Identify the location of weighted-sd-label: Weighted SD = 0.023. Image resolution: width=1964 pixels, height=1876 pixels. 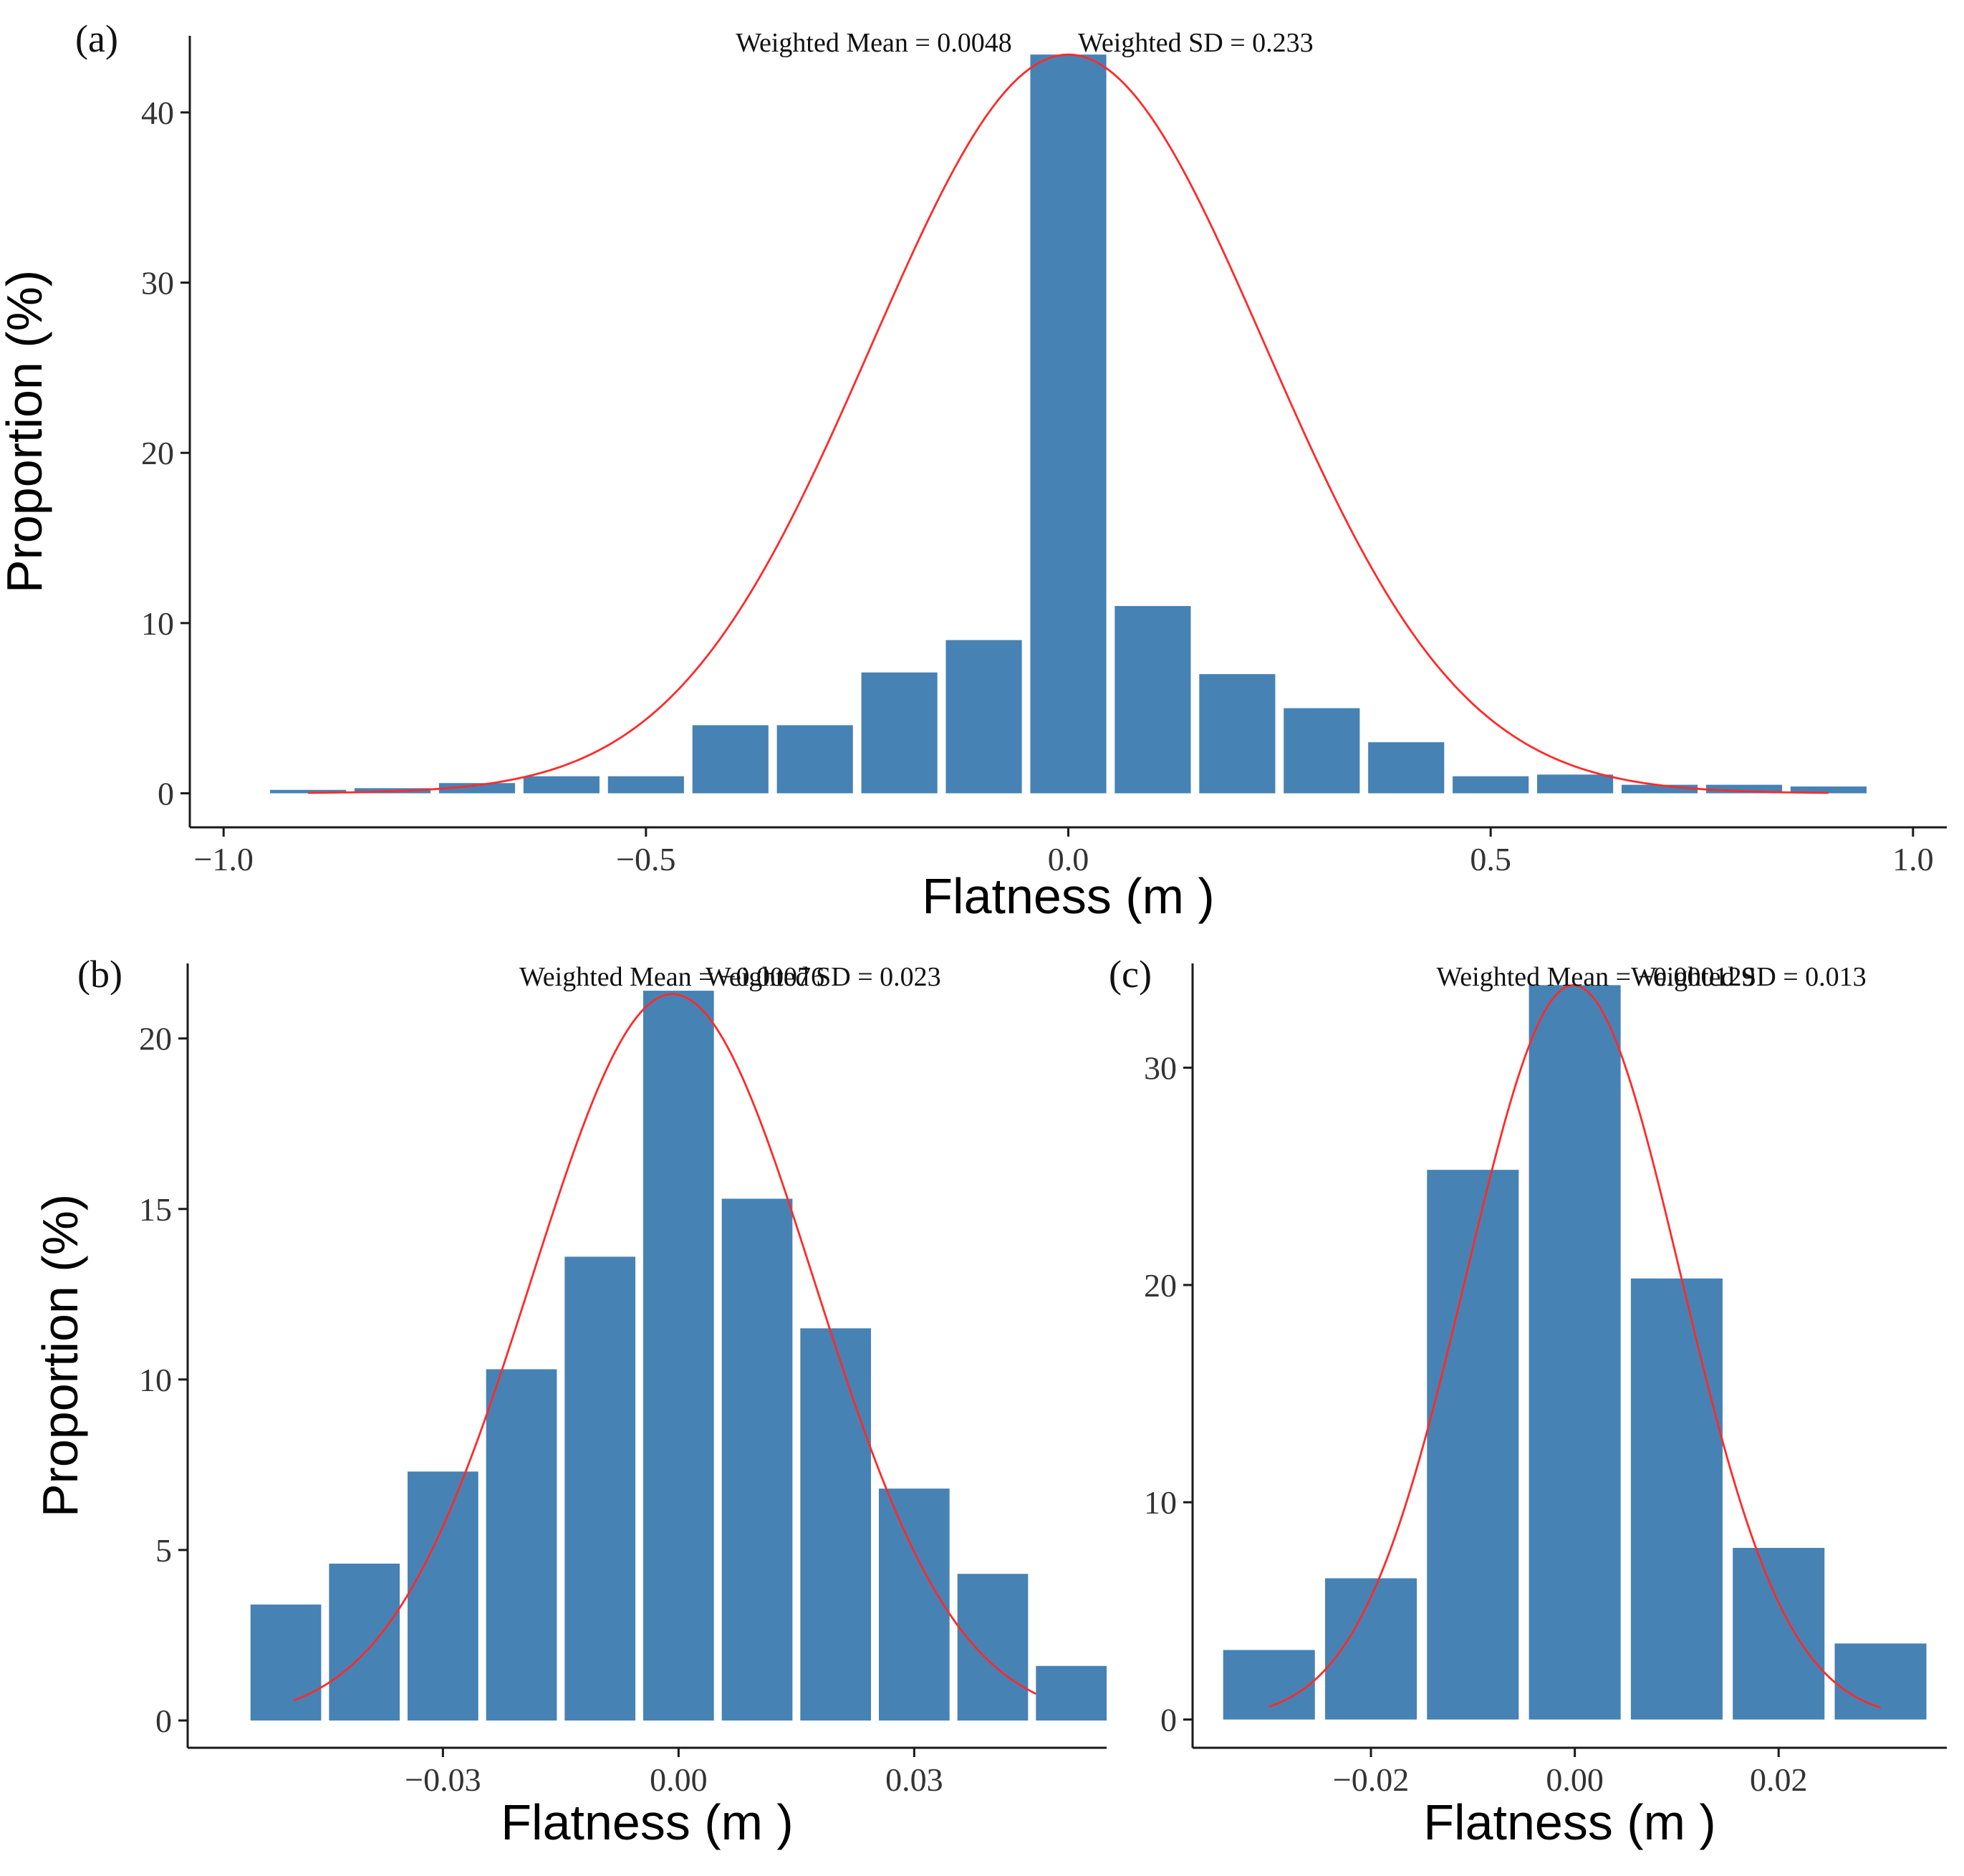
(823, 977).